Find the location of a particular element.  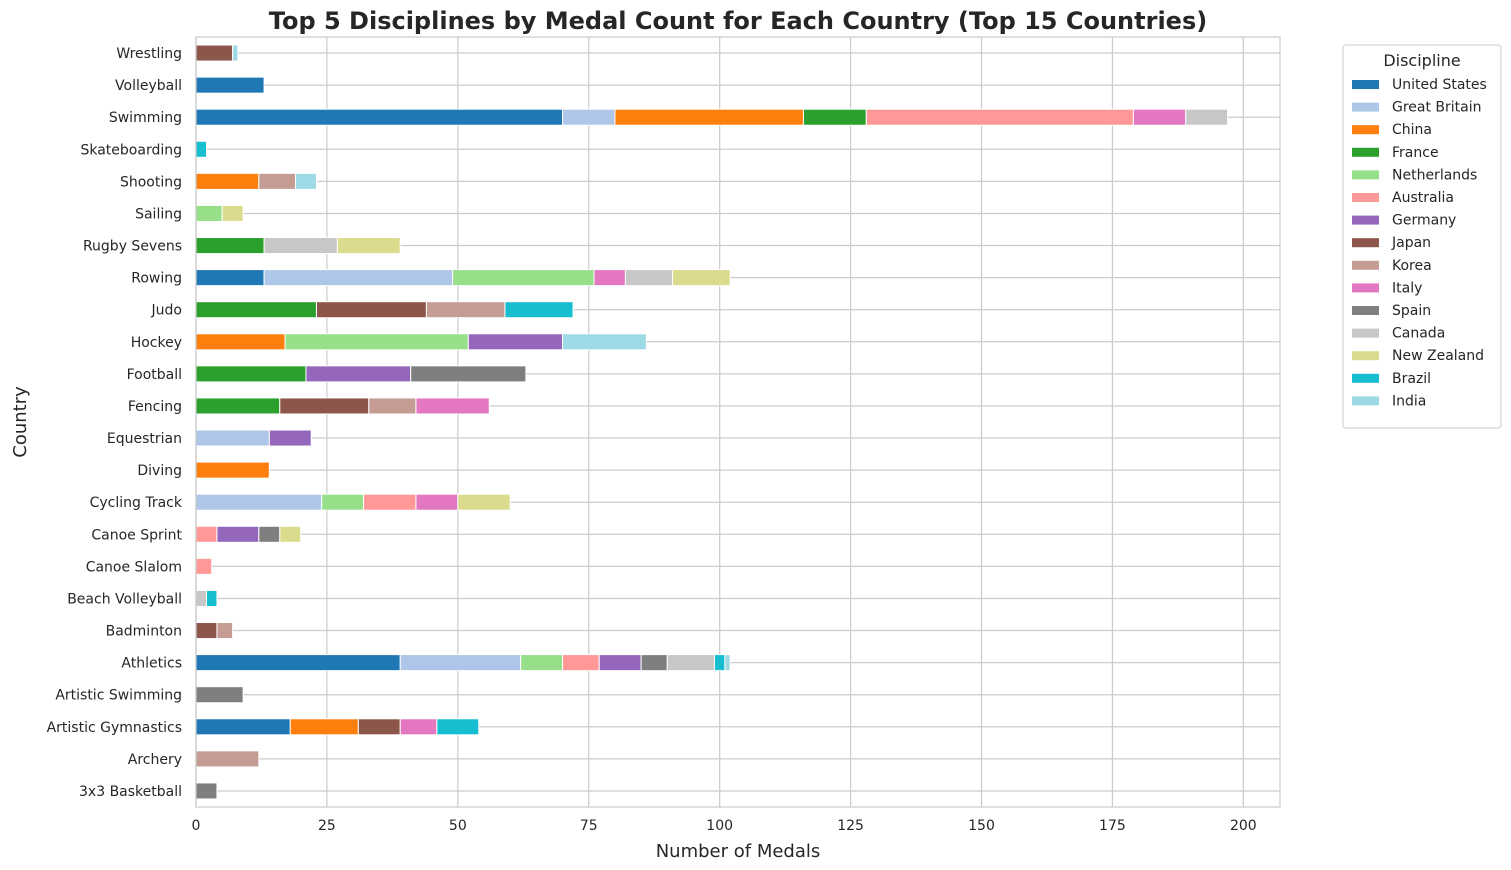

y-tick-label: Artistic Gymnastics is located at coordinates (114, 728).